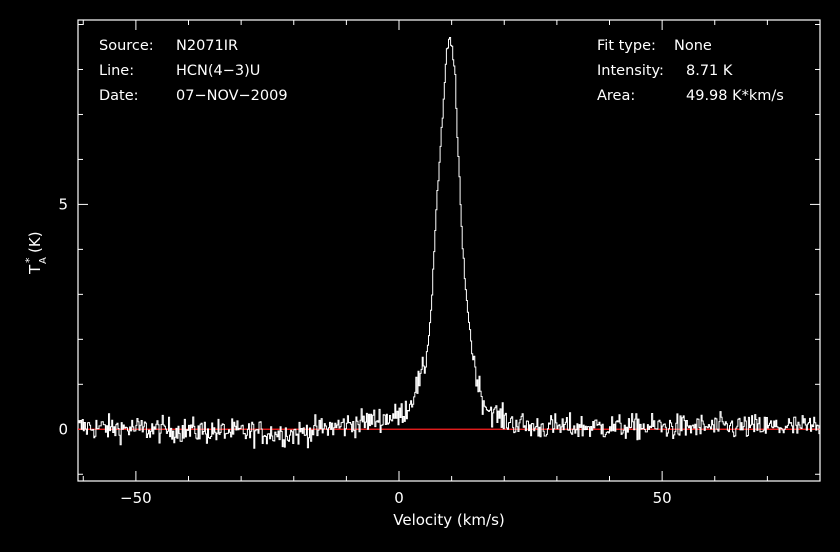 Image resolution: width=840 pixels, height=552 pixels. I want to click on y-tick-label: 0, so click(63, 429).